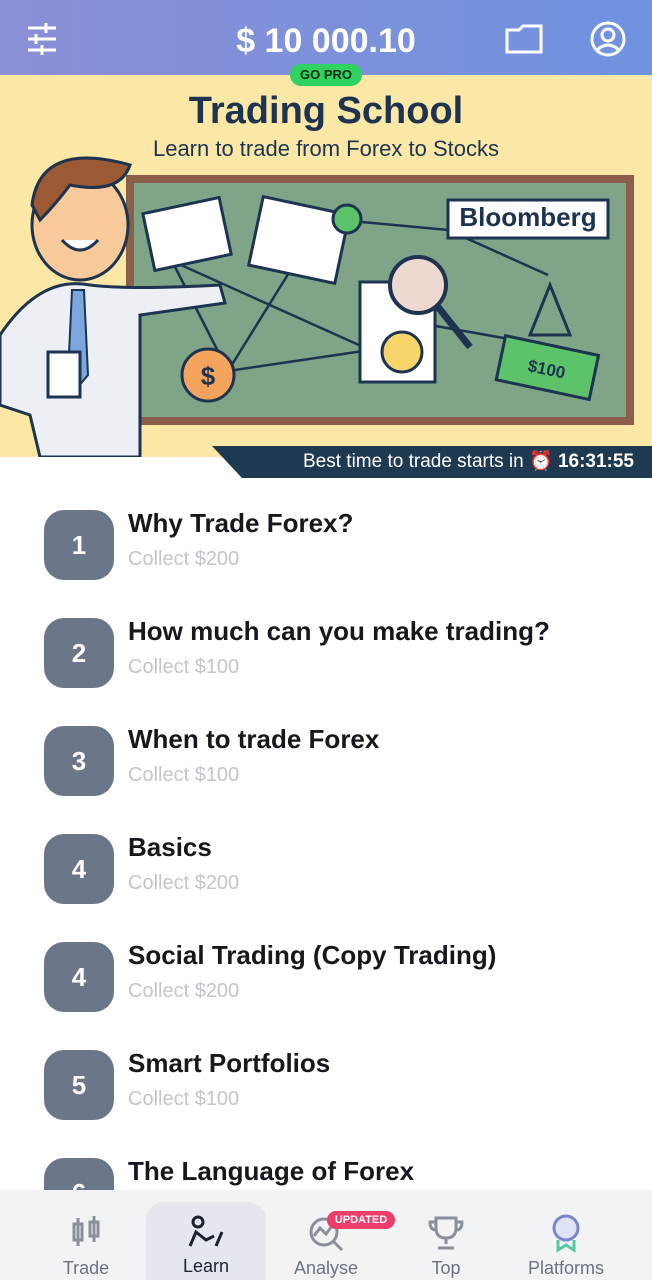  Describe the element at coordinates (86, 1268) in the screenshot. I see `nav-label: Trade` at that location.